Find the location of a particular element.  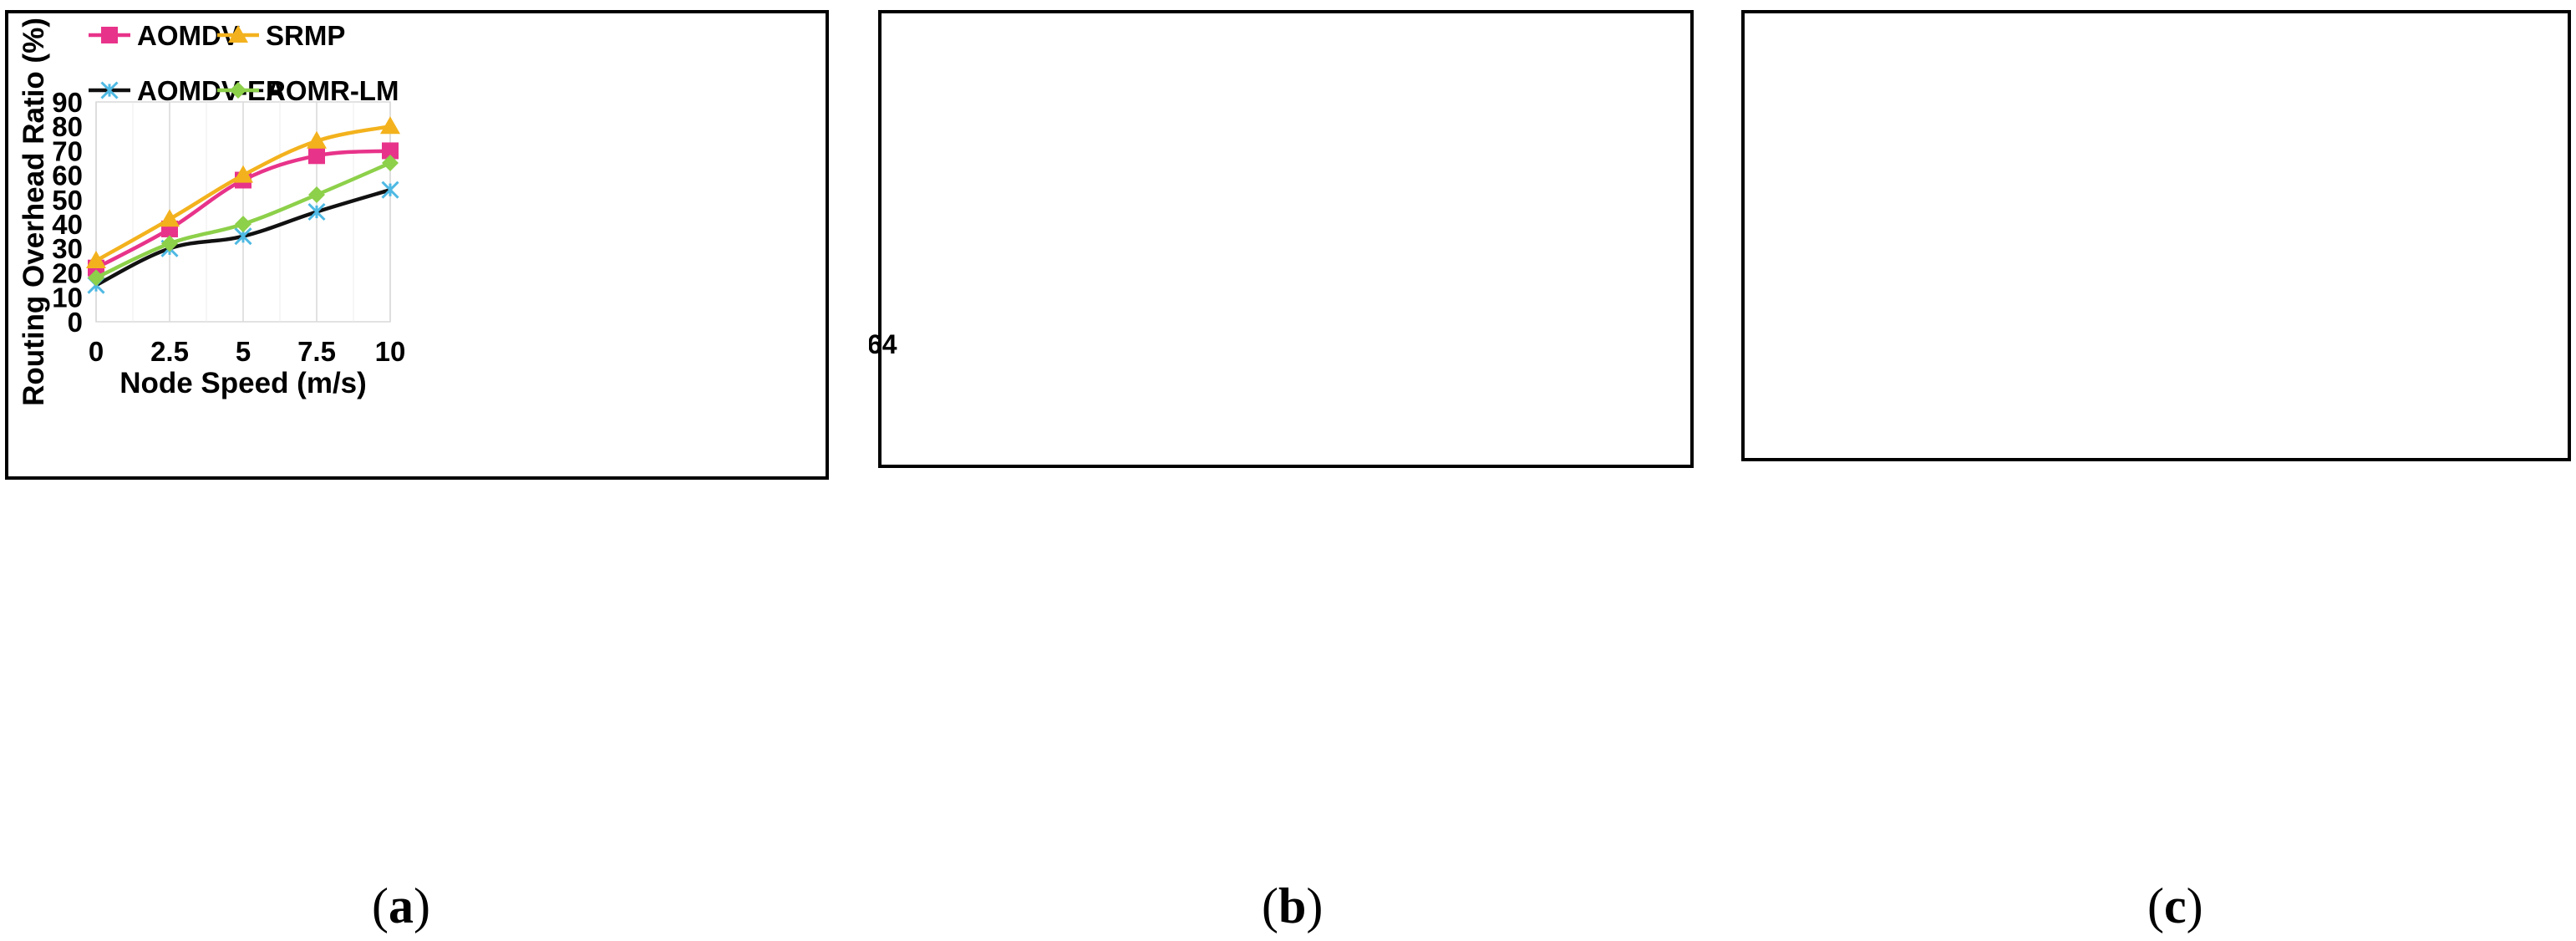

chart-a-legend-marker-aomdv-er is located at coordinates (109, 90).